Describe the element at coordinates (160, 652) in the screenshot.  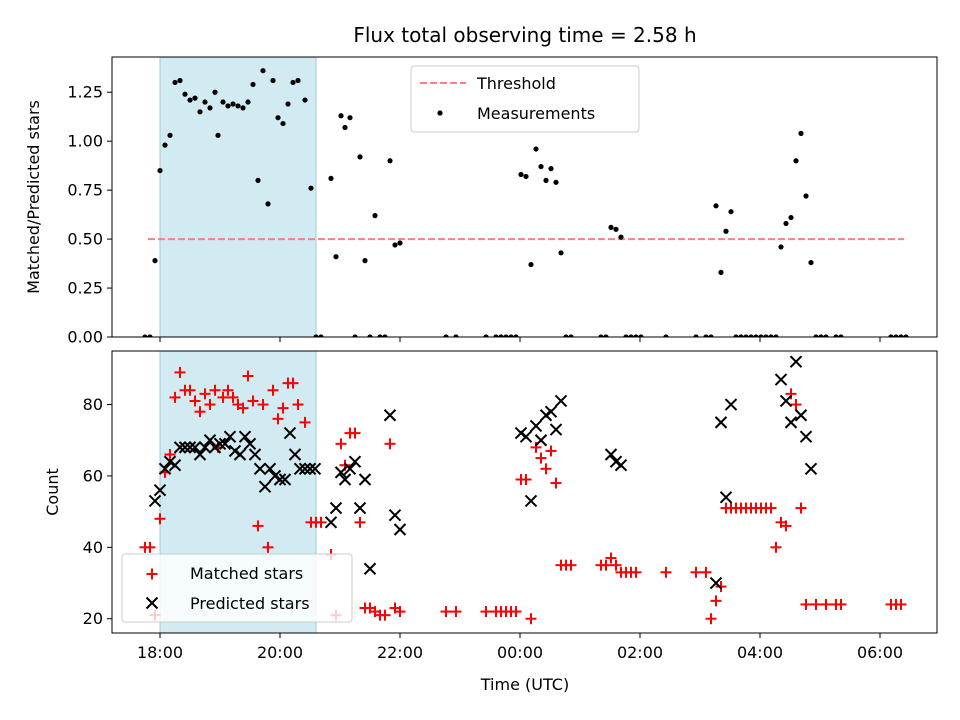
I see `x-tick-label: 18:00` at that location.